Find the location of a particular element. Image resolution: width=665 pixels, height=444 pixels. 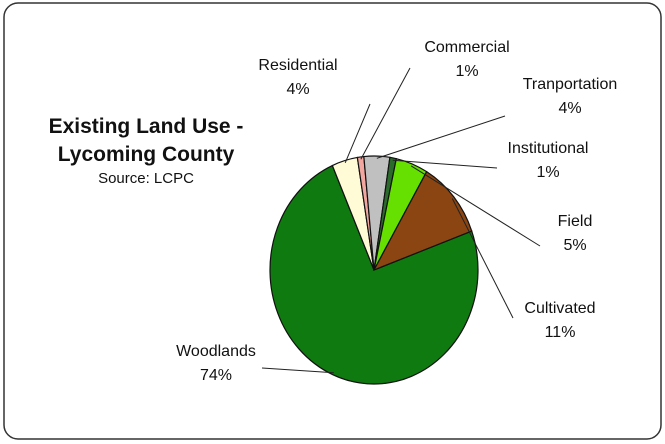

leader-line-woodlands is located at coordinates (297, 370).